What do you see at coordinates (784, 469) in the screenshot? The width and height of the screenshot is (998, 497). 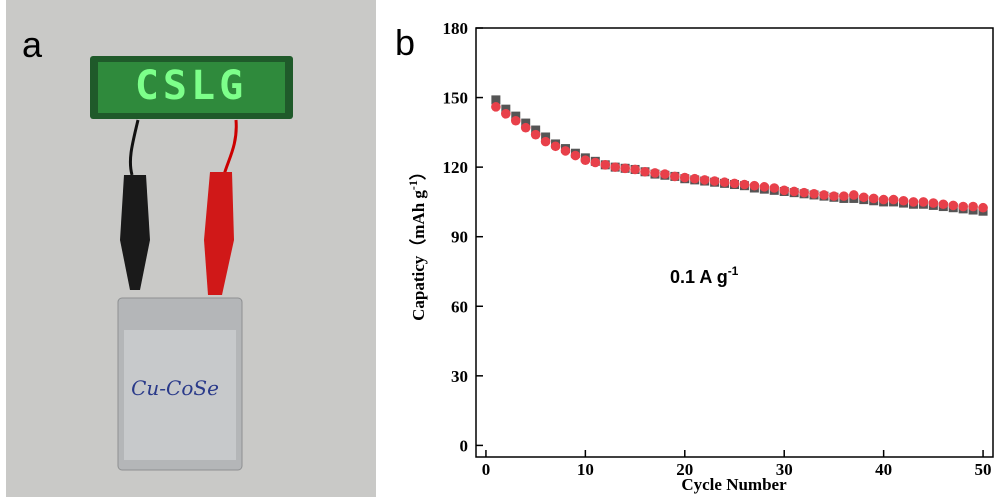 I see `x-tick-label: 30` at bounding box center [784, 469].